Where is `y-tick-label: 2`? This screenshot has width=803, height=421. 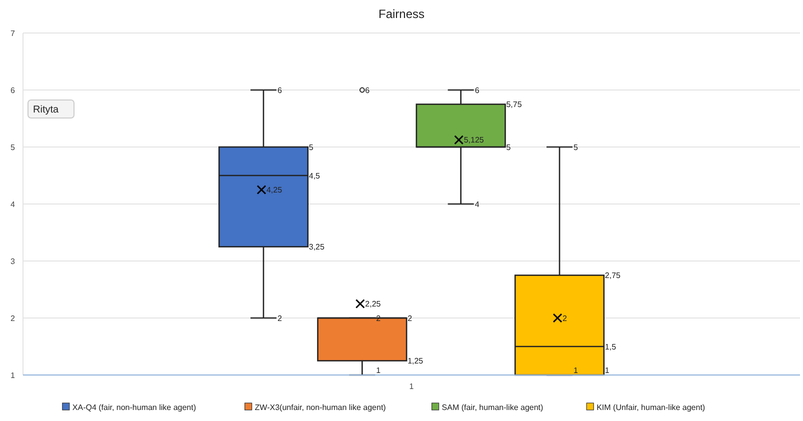
y-tick-label: 2 is located at coordinates (13, 318).